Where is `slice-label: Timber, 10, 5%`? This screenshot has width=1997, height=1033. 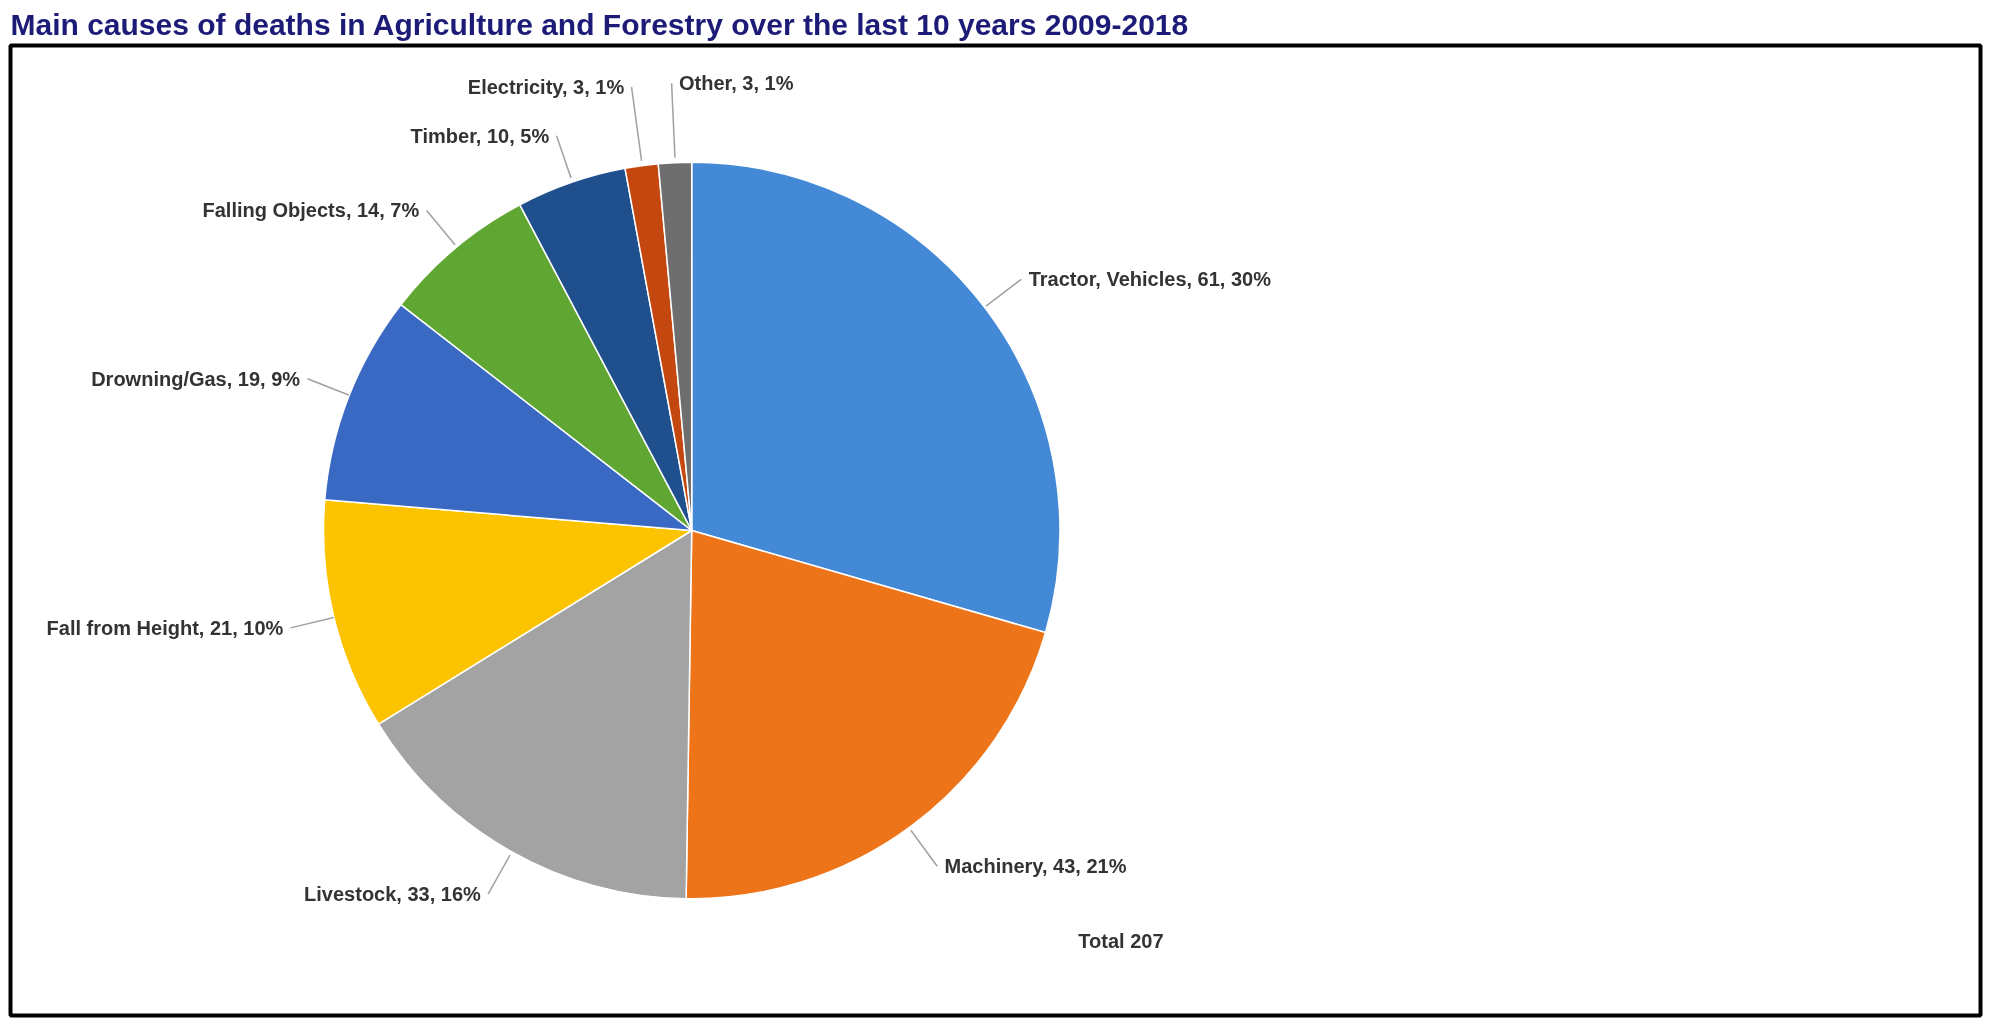 slice-label: Timber, 10, 5% is located at coordinates (480, 135).